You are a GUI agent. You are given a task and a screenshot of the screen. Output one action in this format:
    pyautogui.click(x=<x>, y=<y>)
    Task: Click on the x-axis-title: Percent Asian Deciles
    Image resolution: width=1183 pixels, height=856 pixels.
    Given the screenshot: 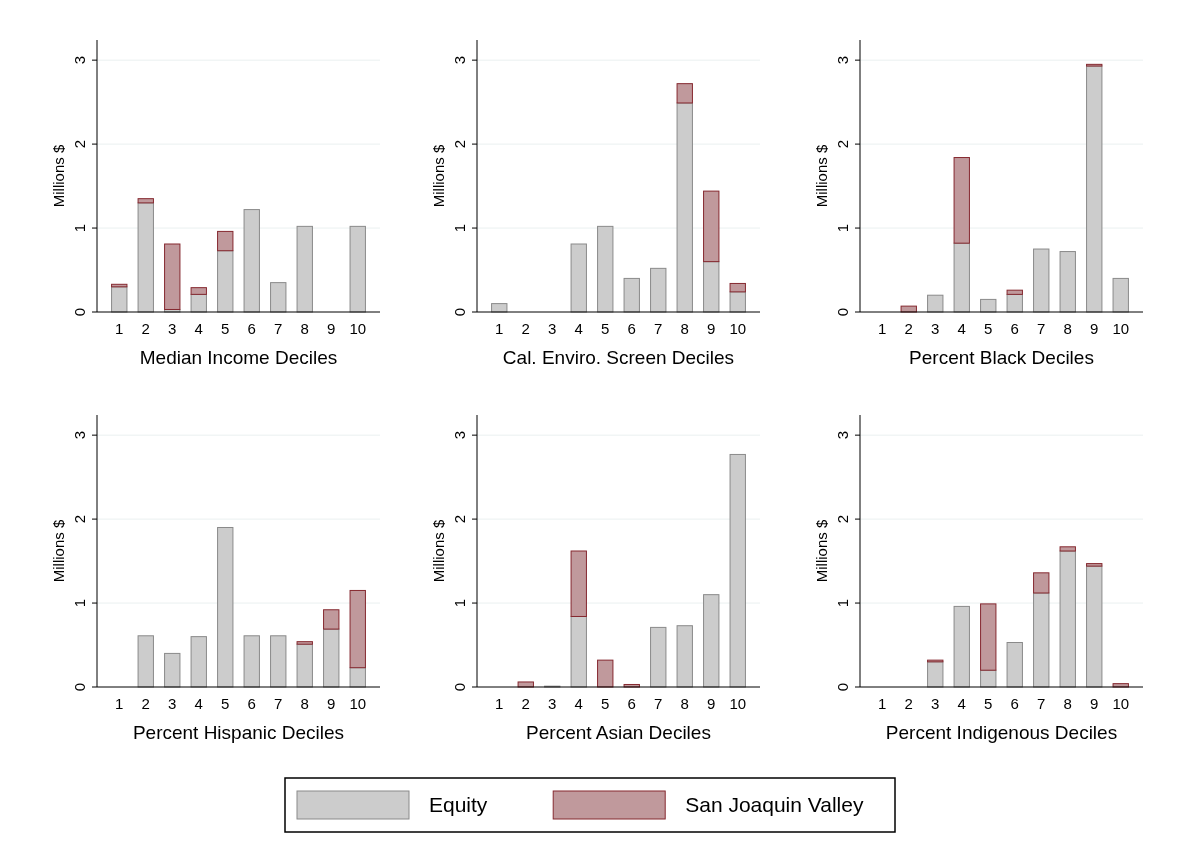 What is the action you would take?
    pyautogui.click(x=618, y=732)
    